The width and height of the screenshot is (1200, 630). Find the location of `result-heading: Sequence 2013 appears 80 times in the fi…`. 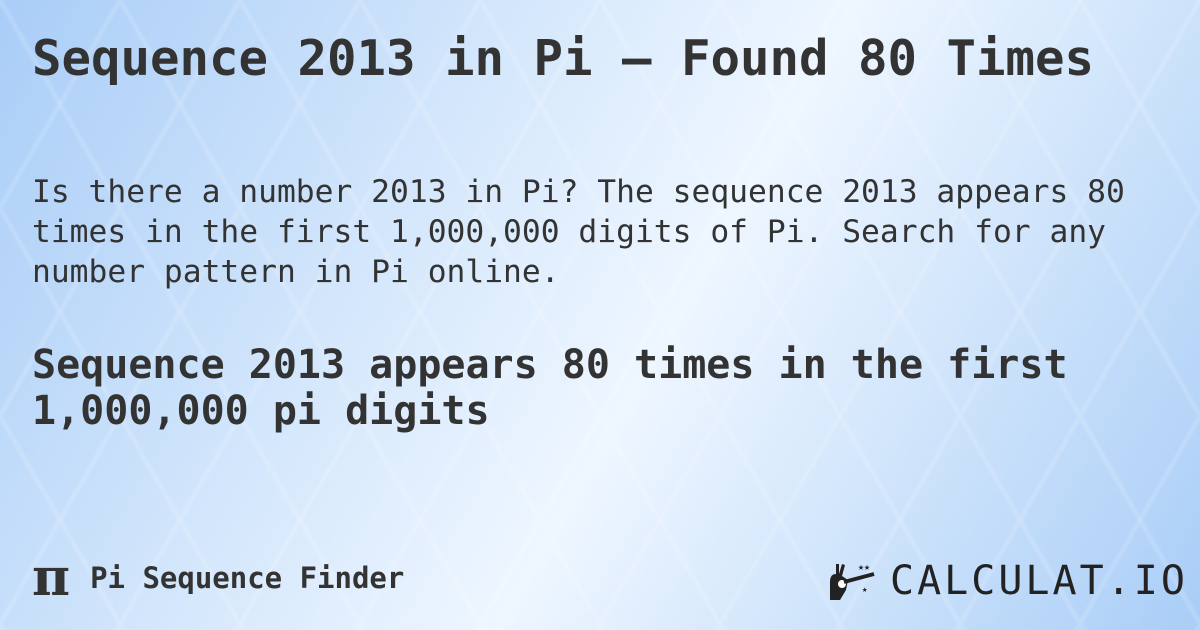

result-heading: Sequence 2013 appears 80 times in the fi… is located at coordinates (550, 388).